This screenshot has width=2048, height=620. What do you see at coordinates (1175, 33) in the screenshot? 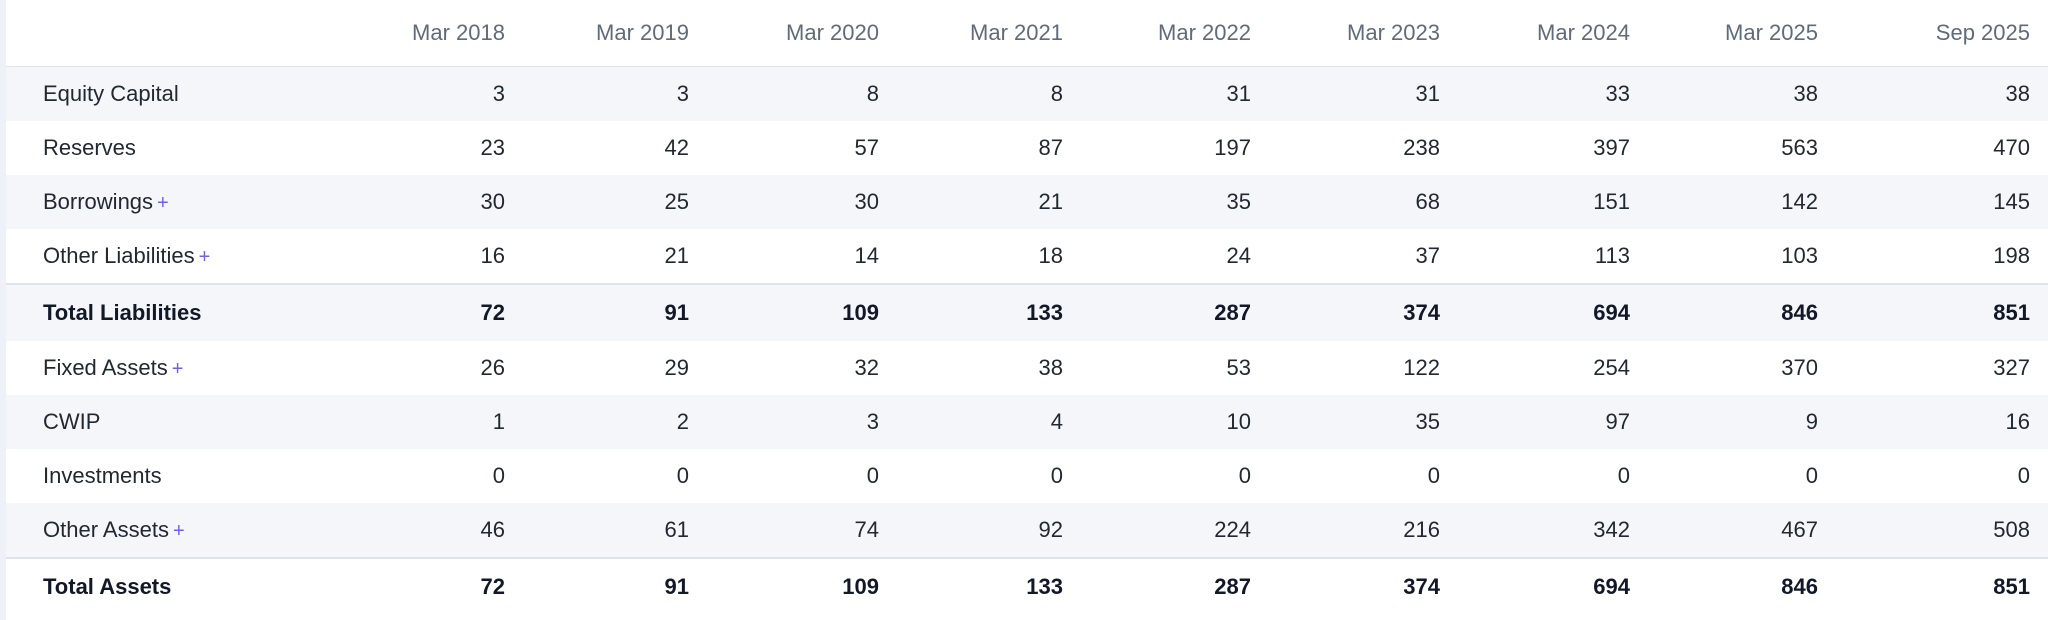
I see `column-header: Mar 2022` at bounding box center [1175, 33].